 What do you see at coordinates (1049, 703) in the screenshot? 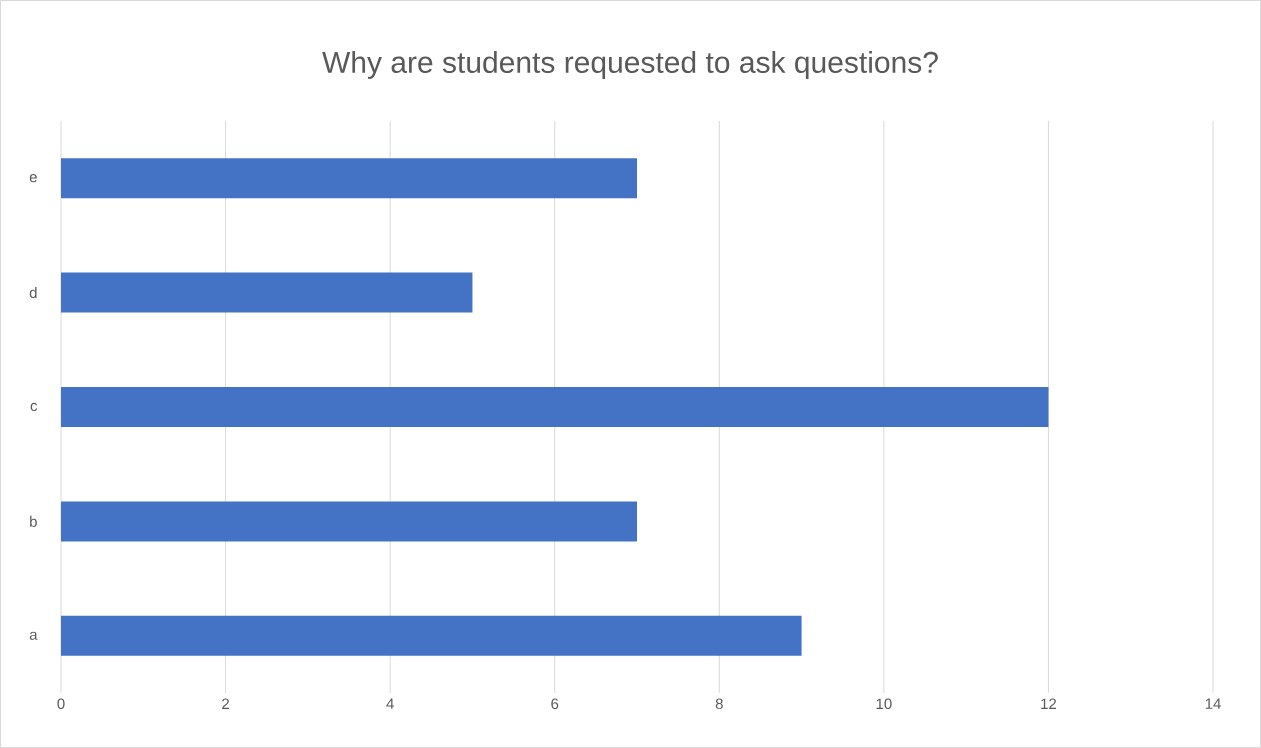
I see `x-tick-label: 12` at bounding box center [1049, 703].